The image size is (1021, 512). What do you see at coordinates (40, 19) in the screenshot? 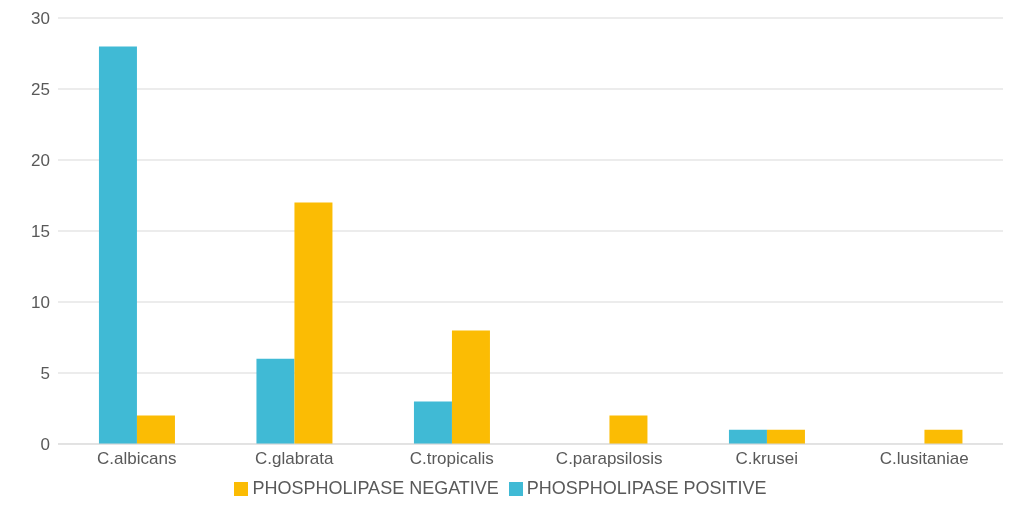
I see `y-tick-label: 30` at bounding box center [40, 19].